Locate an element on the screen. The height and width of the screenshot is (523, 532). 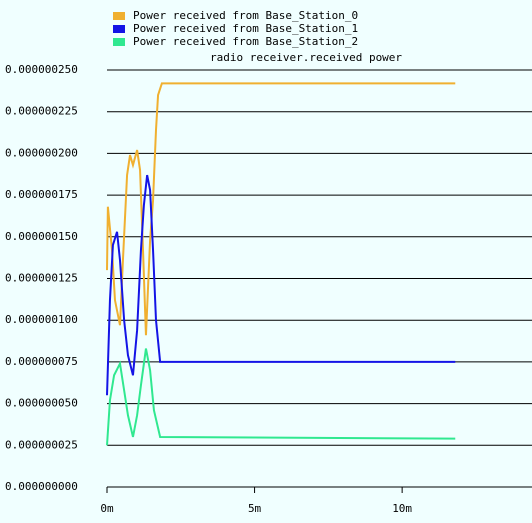
y-tick-label: 0.000000000 is located at coordinates (41, 486).